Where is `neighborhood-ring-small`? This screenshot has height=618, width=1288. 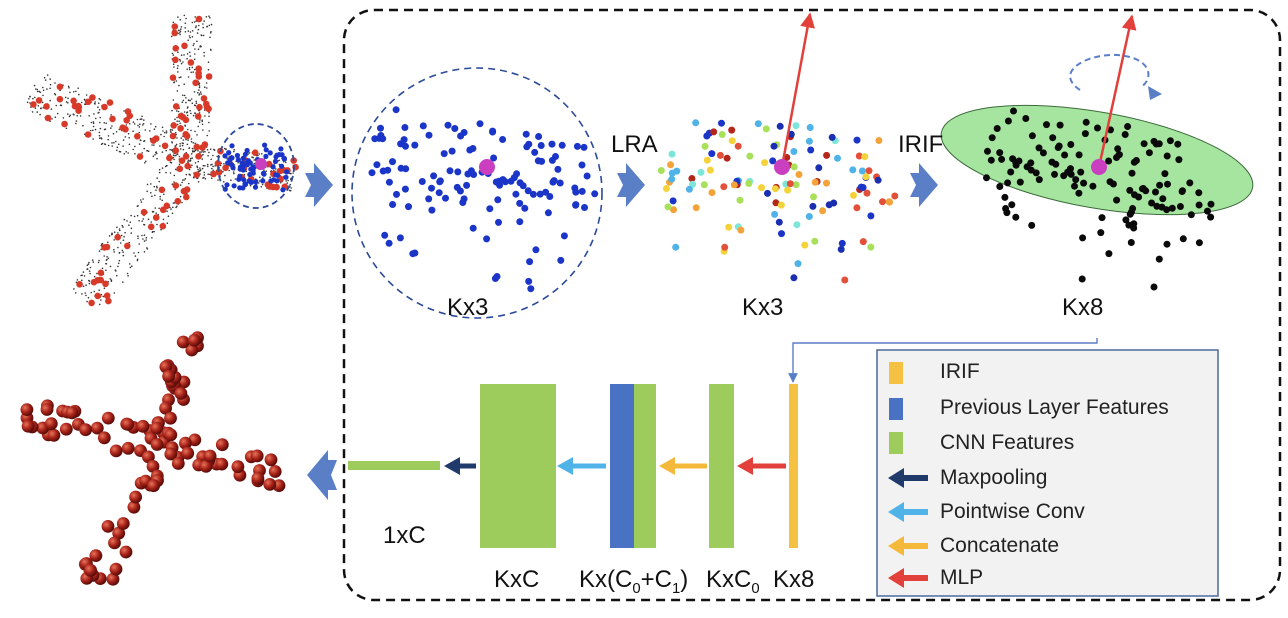
neighborhood-ring-small is located at coordinates (256, 166).